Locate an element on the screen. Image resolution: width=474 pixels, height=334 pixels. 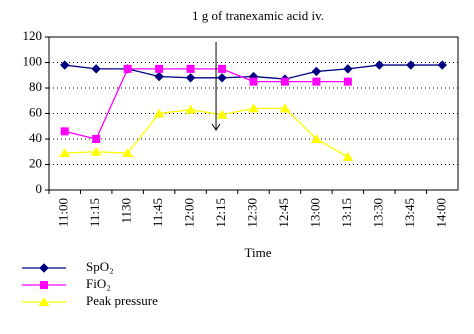
y-tick-label: 100 is located at coordinates (33, 60).